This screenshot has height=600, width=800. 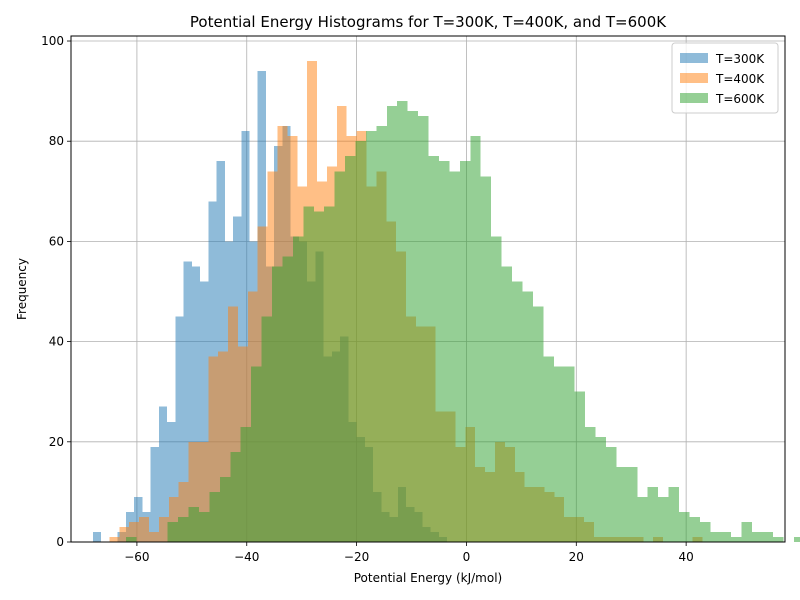 What do you see at coordinates (428, 578) in the screenshot?
I see `x-axis-label: Potential Energy (kJ/mol)` at bounding box center [428, 578].